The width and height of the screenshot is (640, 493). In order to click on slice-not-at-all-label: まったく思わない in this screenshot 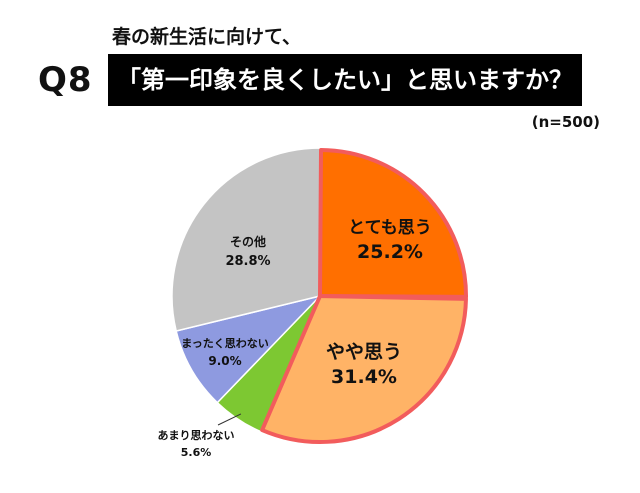, I will do `click(225, 343)`.